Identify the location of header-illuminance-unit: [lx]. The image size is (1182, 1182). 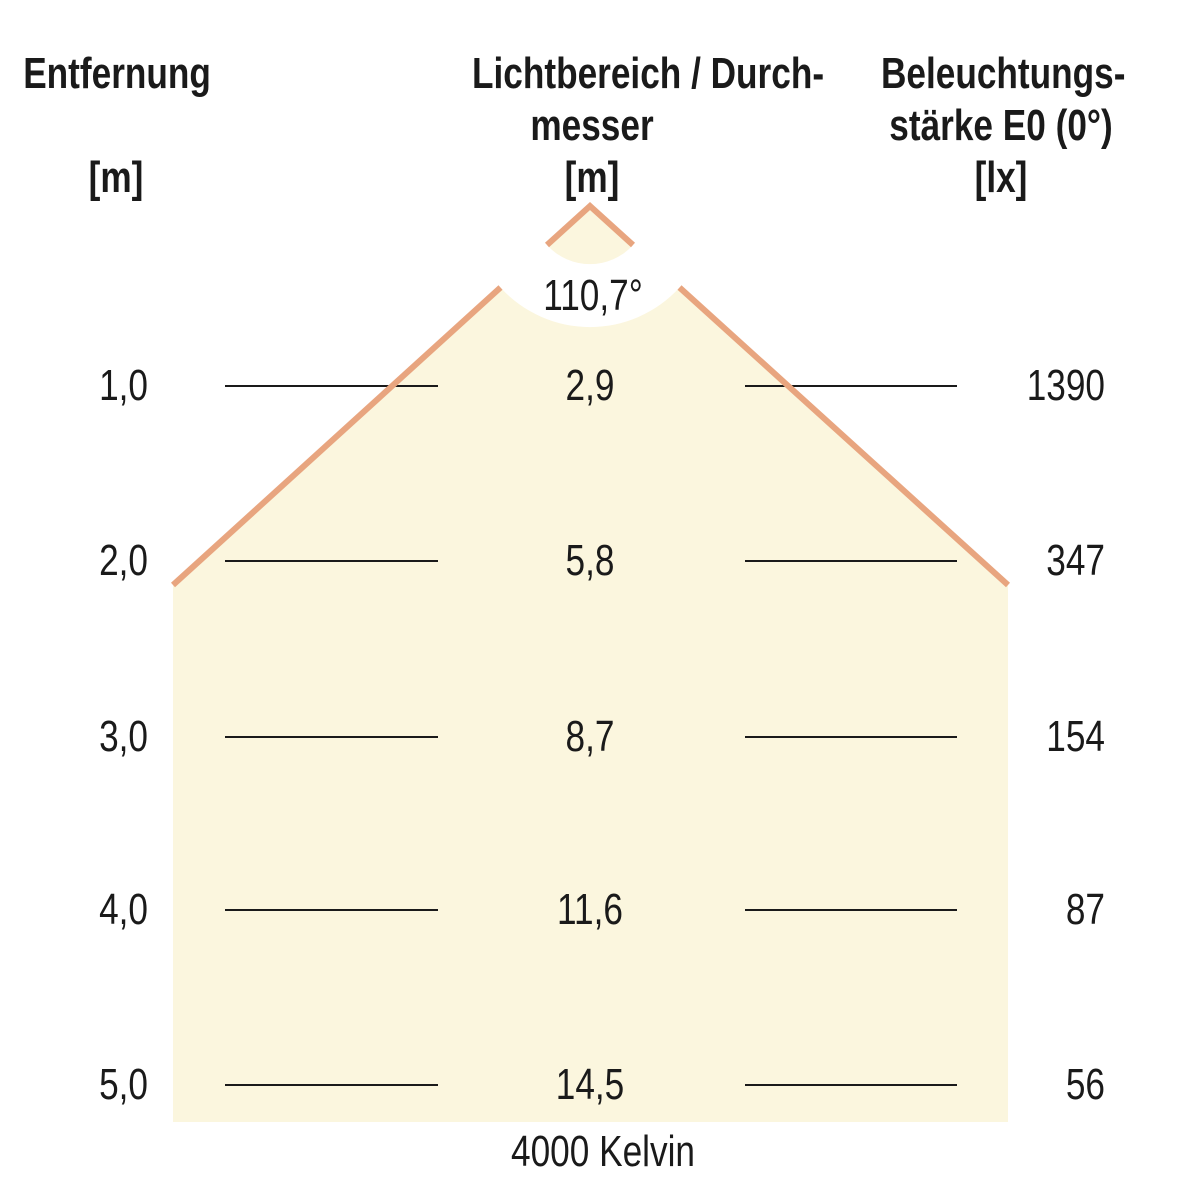
(1001, 177).